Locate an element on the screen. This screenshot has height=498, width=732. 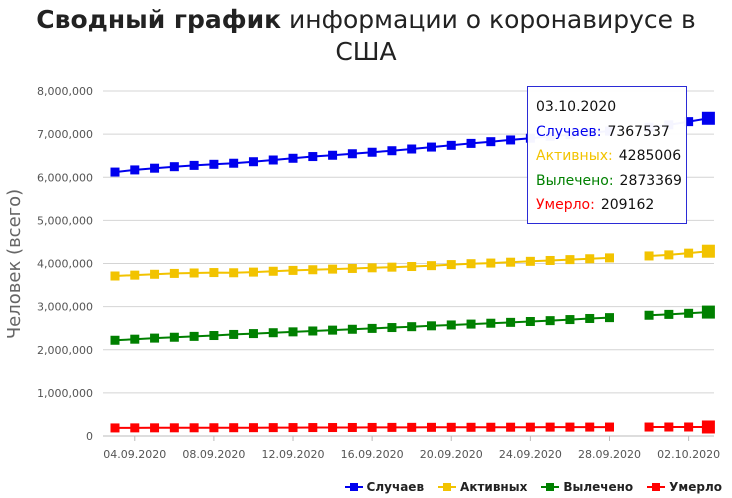
legend-item-cases: Случаев is located at coordinates (384, 487).